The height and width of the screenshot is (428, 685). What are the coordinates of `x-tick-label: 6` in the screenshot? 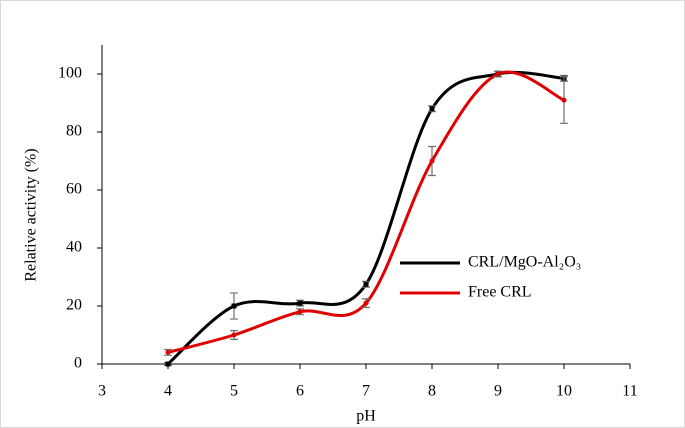 It's located at (300, 391).